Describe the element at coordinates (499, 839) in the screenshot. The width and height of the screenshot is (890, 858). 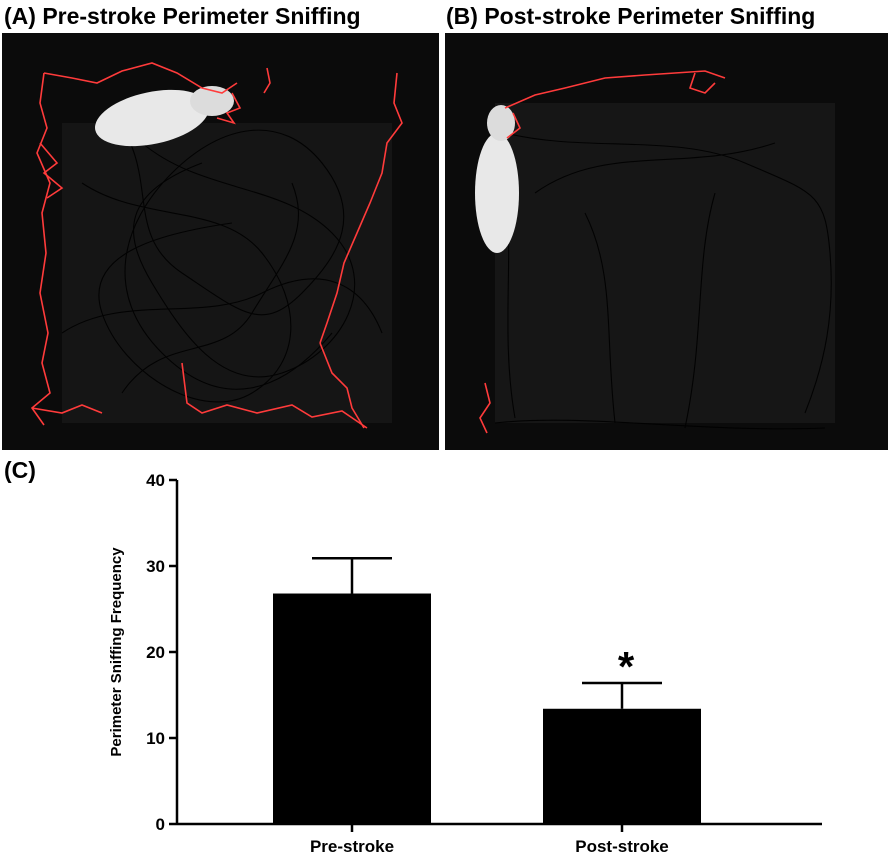
I see `x-axis: Pre-stroke Post-stroke` at that location.